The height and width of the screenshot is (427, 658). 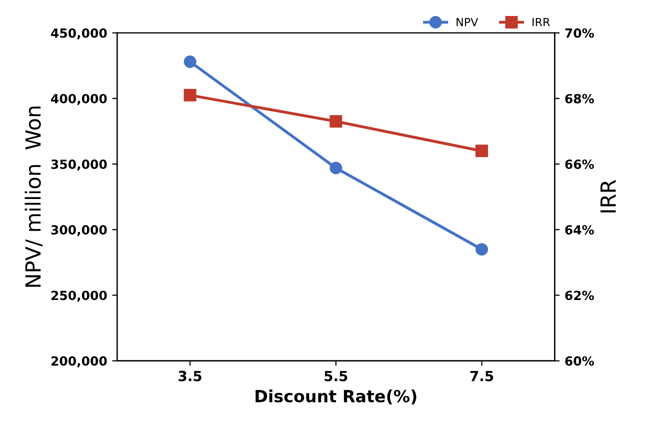 What do you see at coordinates (336, 376) in the screenshot?
I see `x-tick-label: 5.5` at bounding box center [336, 376].